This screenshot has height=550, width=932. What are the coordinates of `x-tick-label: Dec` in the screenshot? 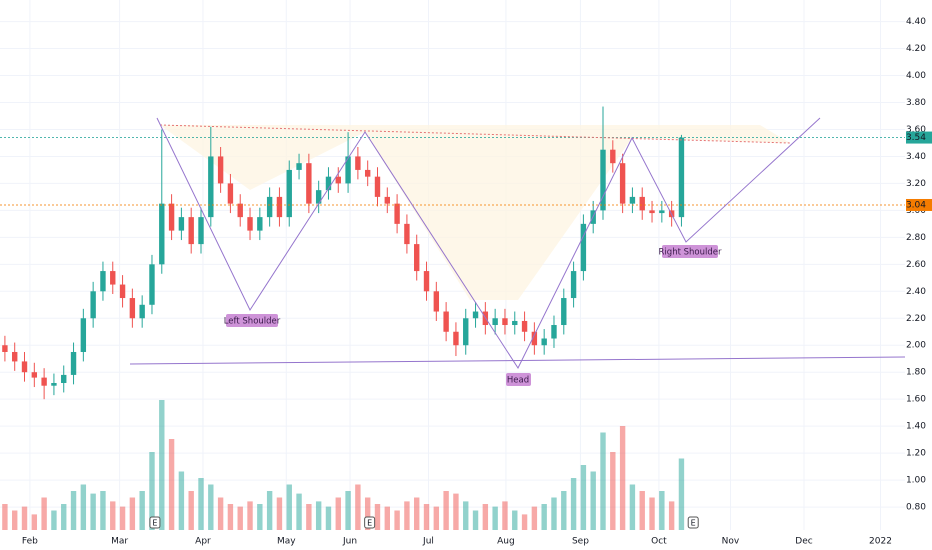 It's located at (803, 542).